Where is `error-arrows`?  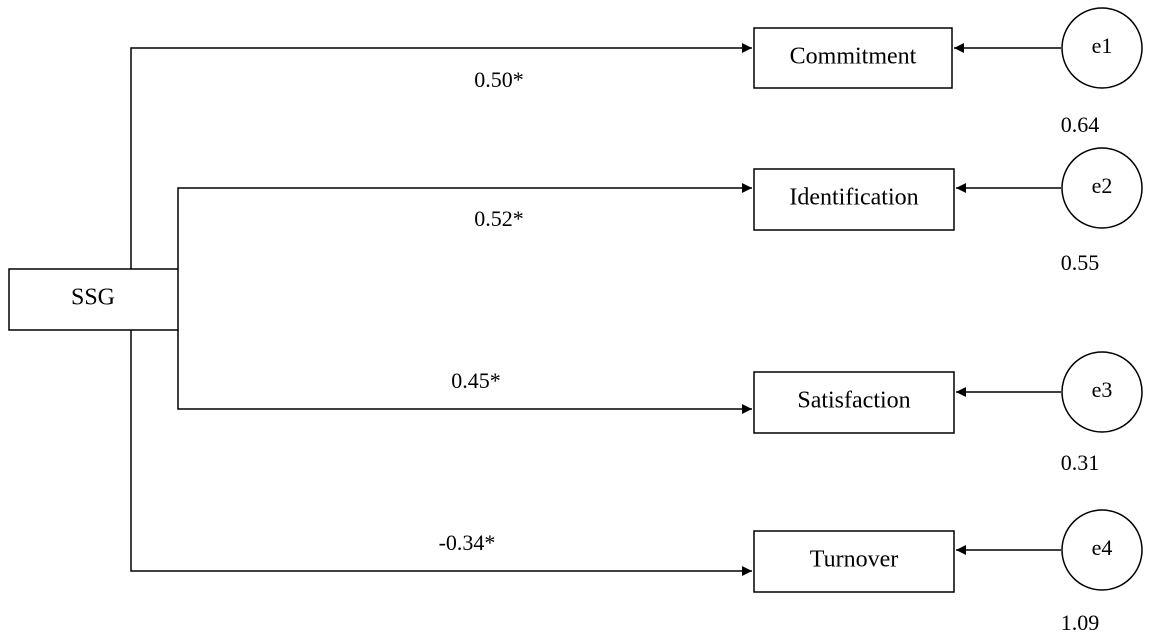 error-arrows is located at coordinates (1007, 299).